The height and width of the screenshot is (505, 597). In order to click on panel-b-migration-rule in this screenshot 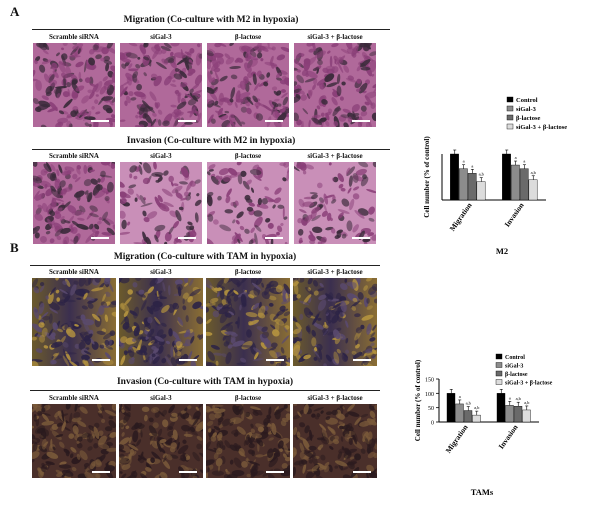, I will do `click(205, 265)`.